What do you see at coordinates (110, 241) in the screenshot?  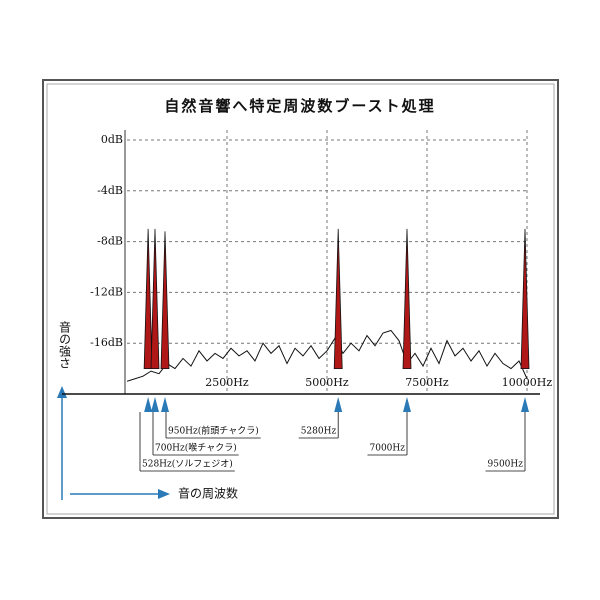 I see `y-tick-label: -8dB` at bounding box center [110, 241].